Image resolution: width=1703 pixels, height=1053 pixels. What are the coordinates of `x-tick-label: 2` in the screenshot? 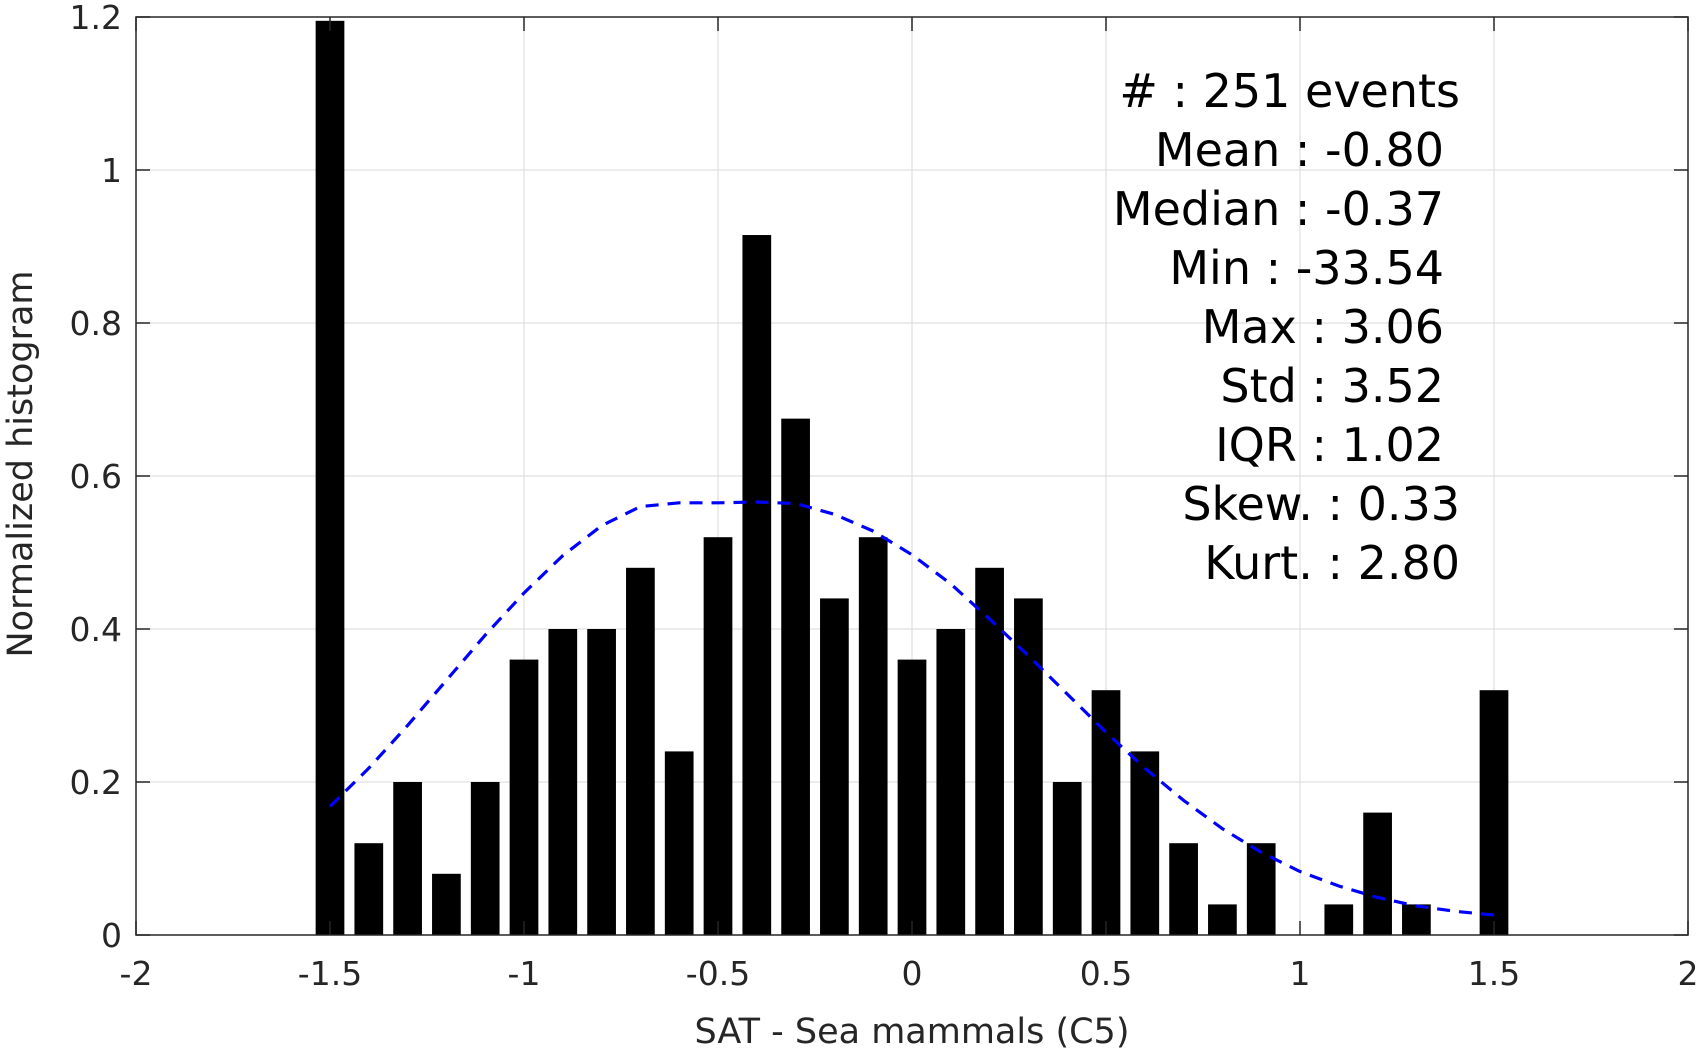 It's located at (1688, 973).